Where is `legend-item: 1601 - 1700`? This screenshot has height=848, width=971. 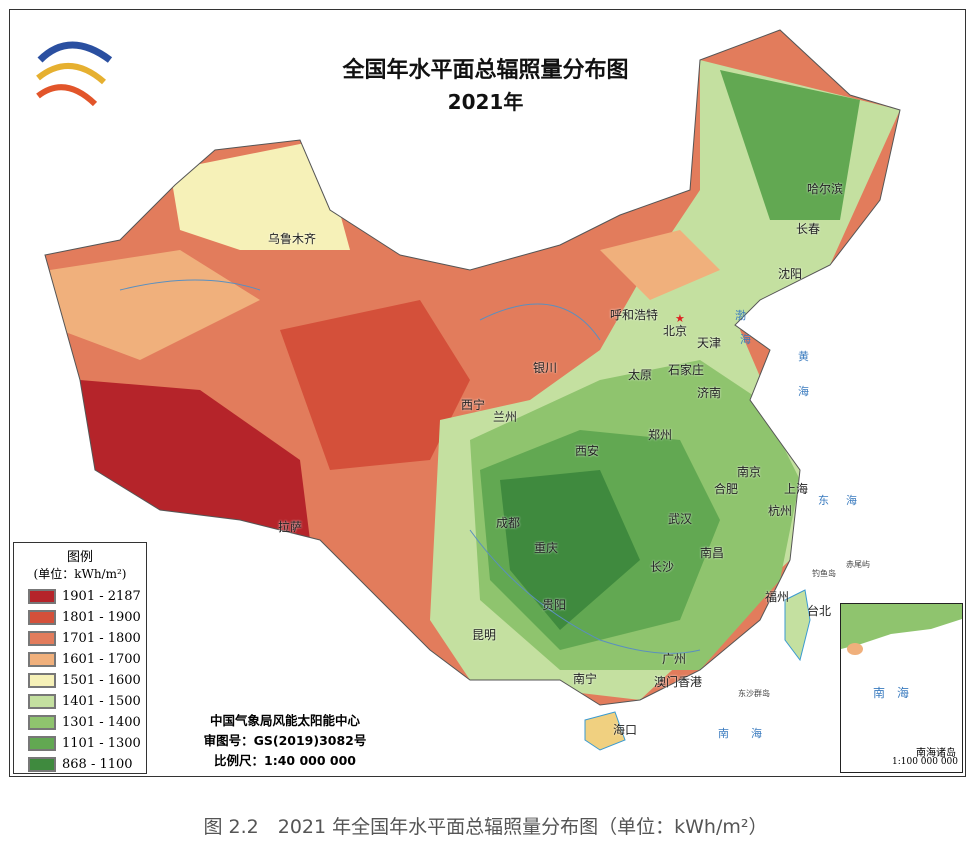
legend-item: 1601 - 1700 is located at coordinates (80, 659).